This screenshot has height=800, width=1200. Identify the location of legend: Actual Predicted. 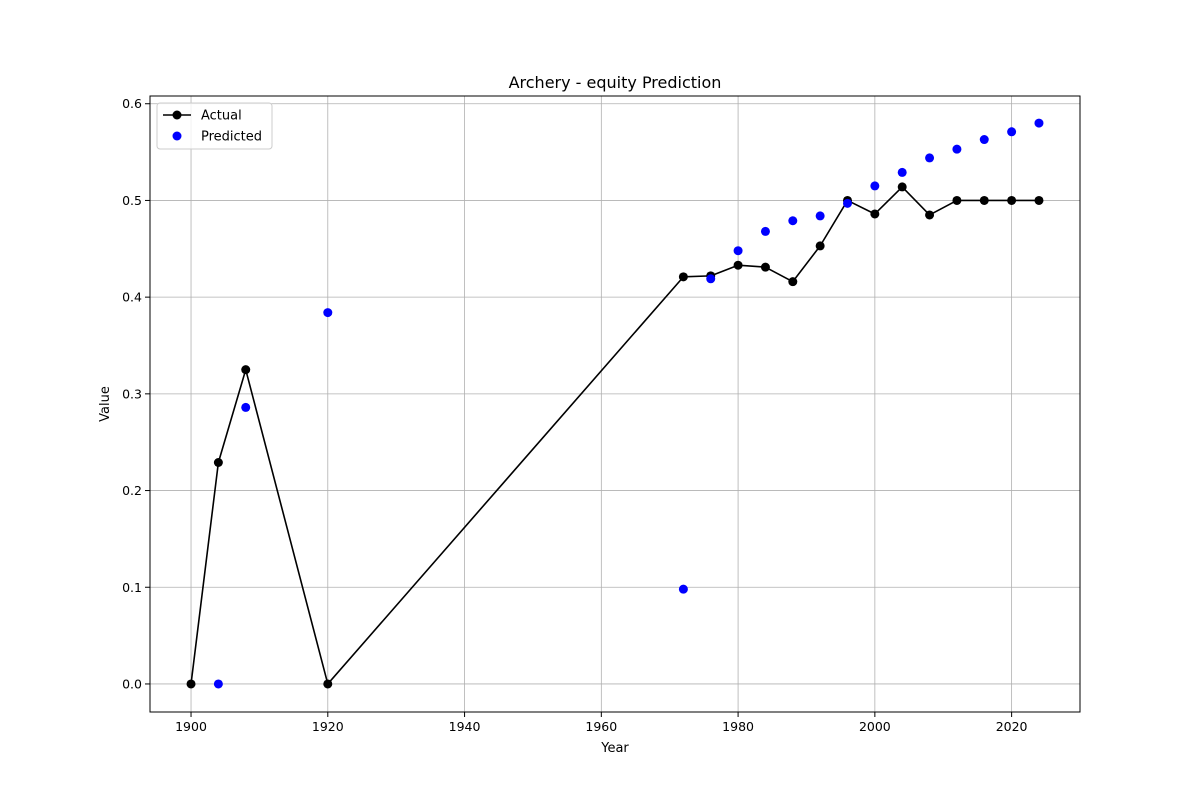
(214, 126).